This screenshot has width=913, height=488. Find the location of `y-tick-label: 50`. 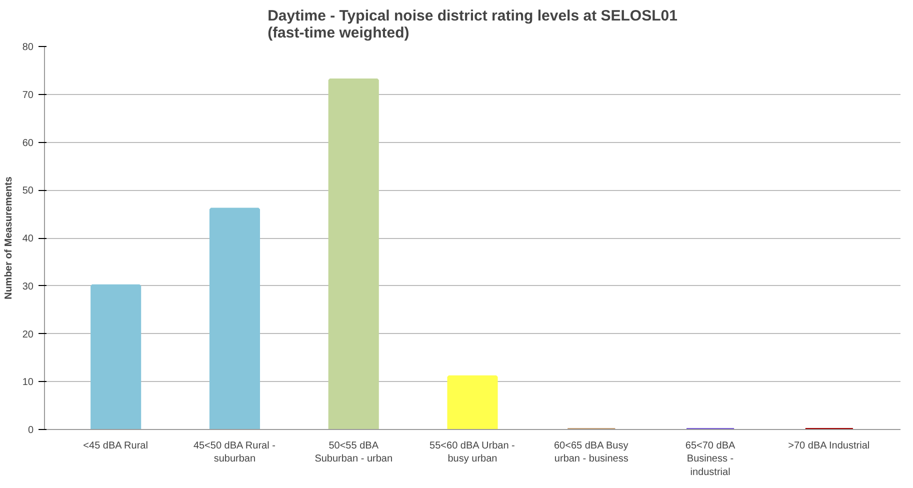

y-tick-label: 50 is located at coordinates (28, 191).